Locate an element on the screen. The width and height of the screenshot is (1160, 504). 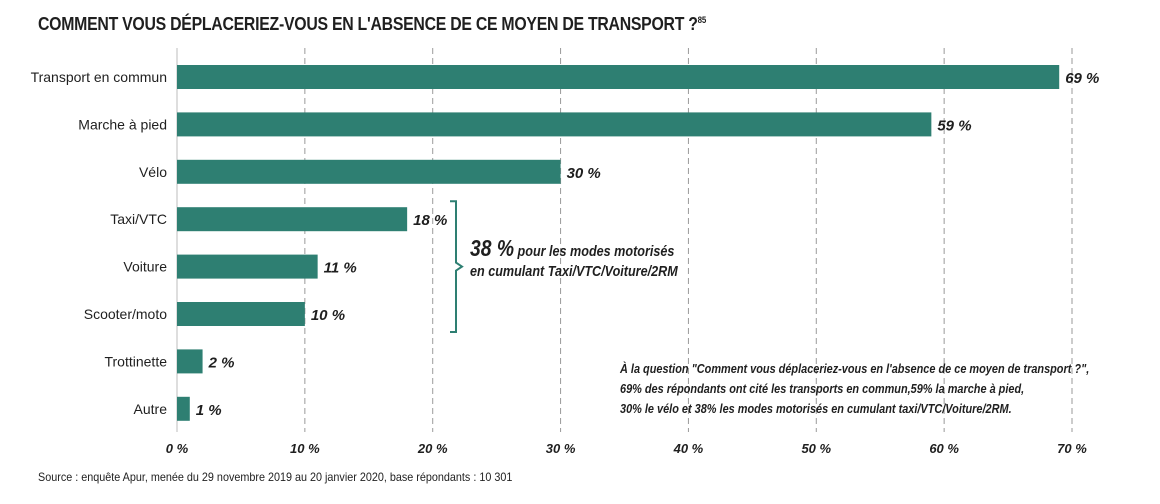
category-label: Scooter/moto is located at coordinates (125, 314).